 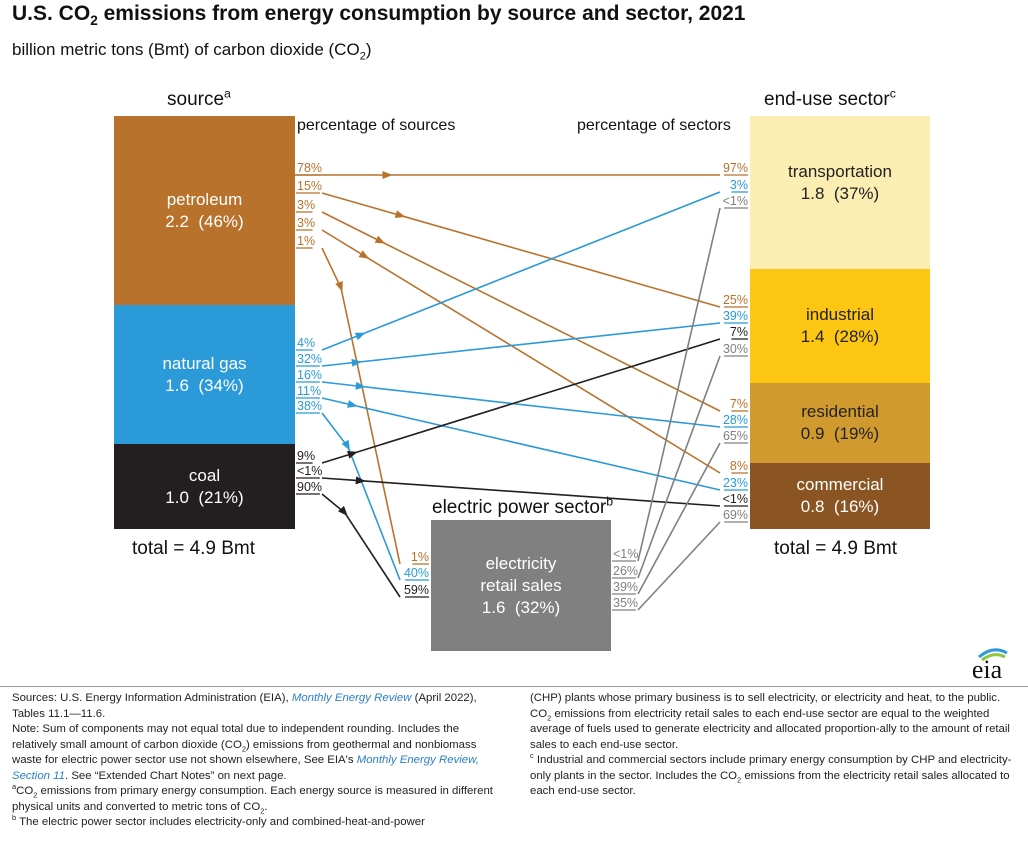 What do you see at coordinates (194, 548) in the screenshot?
I see `source-total: total = 4.9 Bmt` at bounding box center [194, 548].